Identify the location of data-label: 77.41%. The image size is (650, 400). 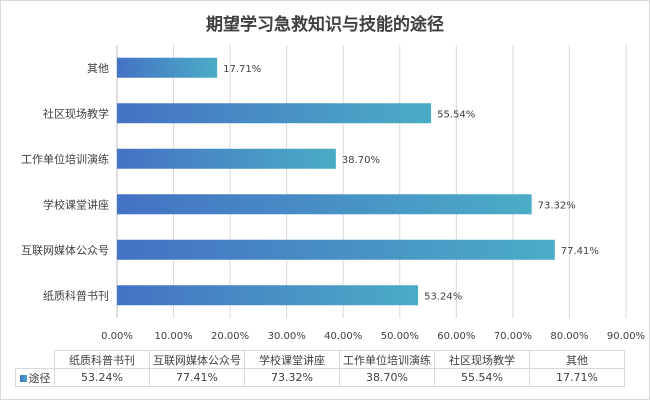
(580, 251).